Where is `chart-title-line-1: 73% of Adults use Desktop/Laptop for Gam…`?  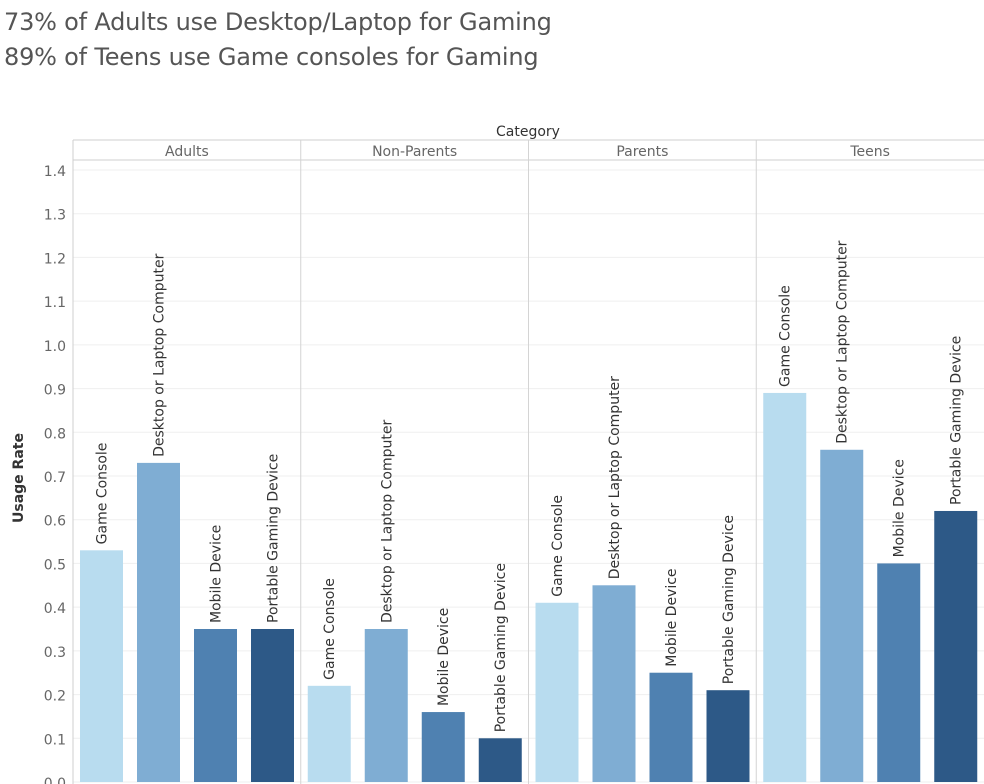 chart-title-line-1: 73% of Adults use Desktop/Laptop for Gam… is located at coordinates (278, 22).